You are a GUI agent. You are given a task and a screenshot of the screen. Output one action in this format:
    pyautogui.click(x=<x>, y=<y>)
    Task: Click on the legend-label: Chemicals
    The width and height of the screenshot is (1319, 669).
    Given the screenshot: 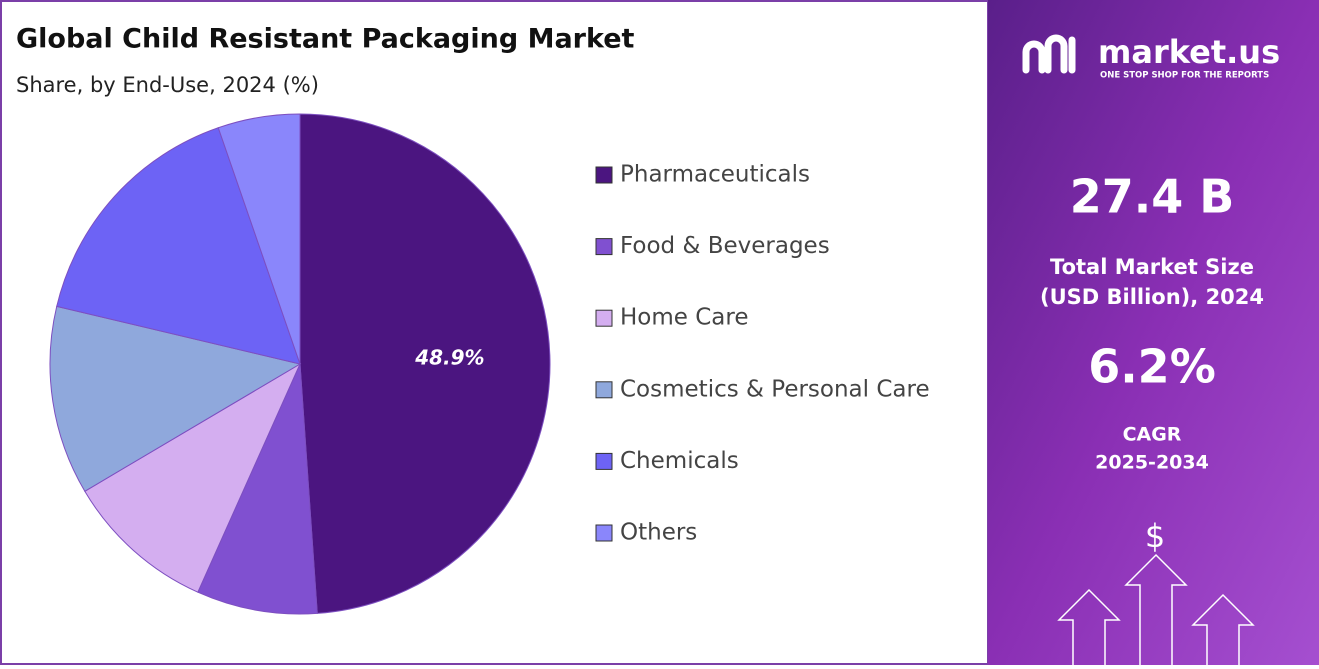 What is the action you would take?
    pyautogui.click(x=679, y=461)
    